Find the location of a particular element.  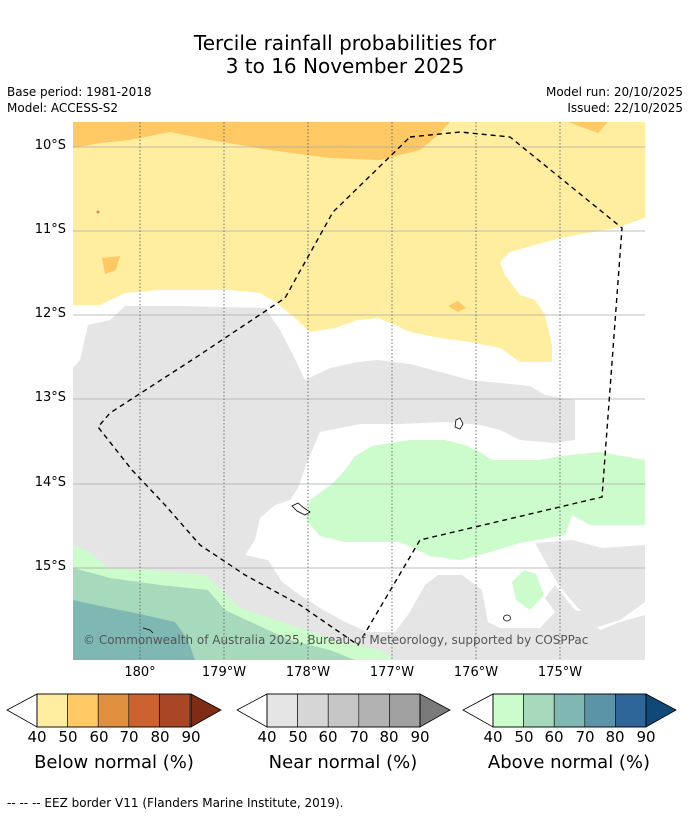

lon-label: 175°W is located at coordinates (560, 672).